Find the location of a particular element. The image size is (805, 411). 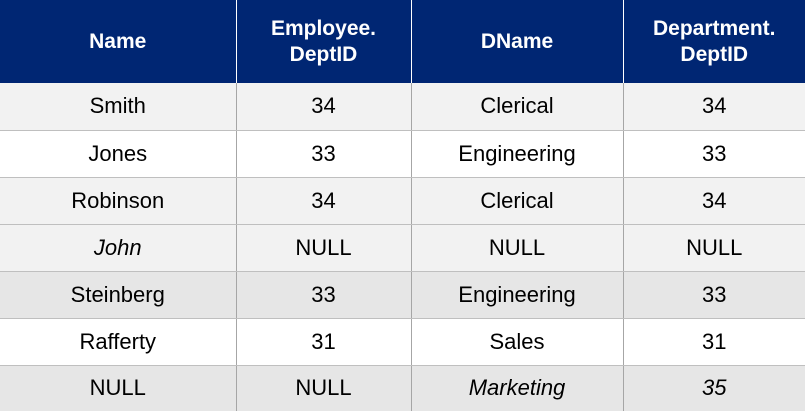

table-row: Steinberg 33 Engineering 33 is located at coordinates (402, 295).